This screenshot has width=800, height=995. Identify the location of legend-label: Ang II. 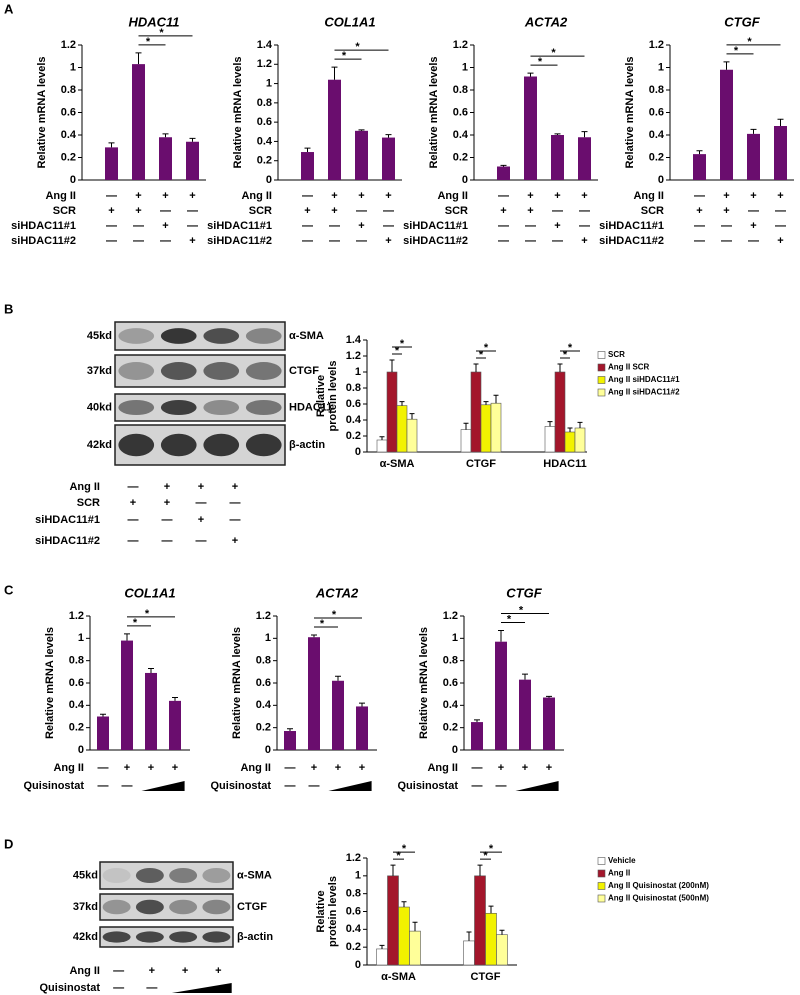
(619, 873).